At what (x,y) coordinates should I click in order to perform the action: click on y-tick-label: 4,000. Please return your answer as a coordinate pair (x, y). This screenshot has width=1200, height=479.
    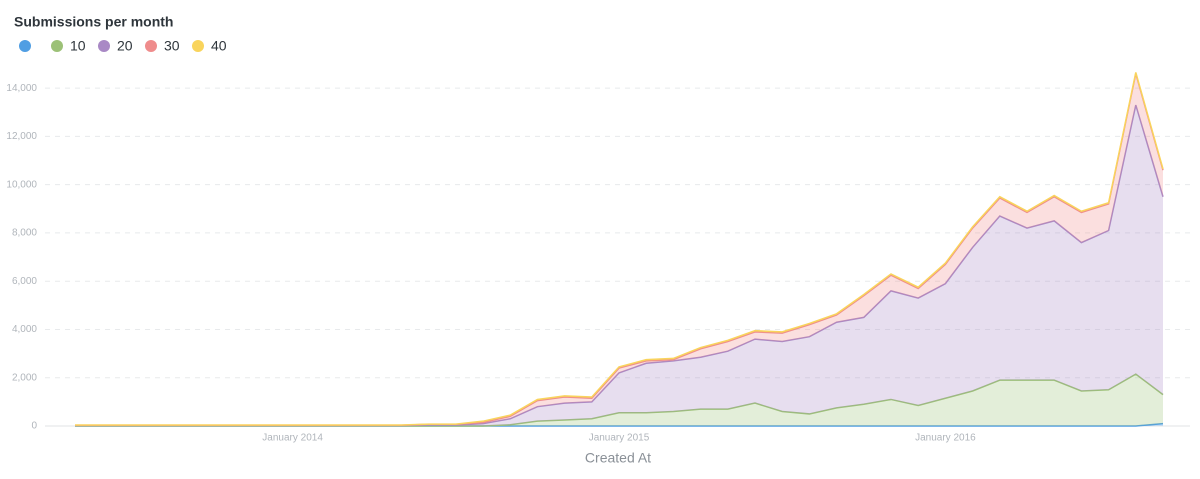
    Looking at the image, I should click on (24, 329).